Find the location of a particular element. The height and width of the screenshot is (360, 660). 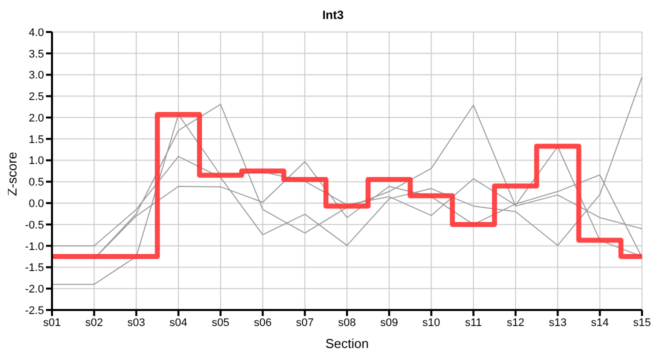

y-tick-label: 2.5 is located at coordinates (36, 97).